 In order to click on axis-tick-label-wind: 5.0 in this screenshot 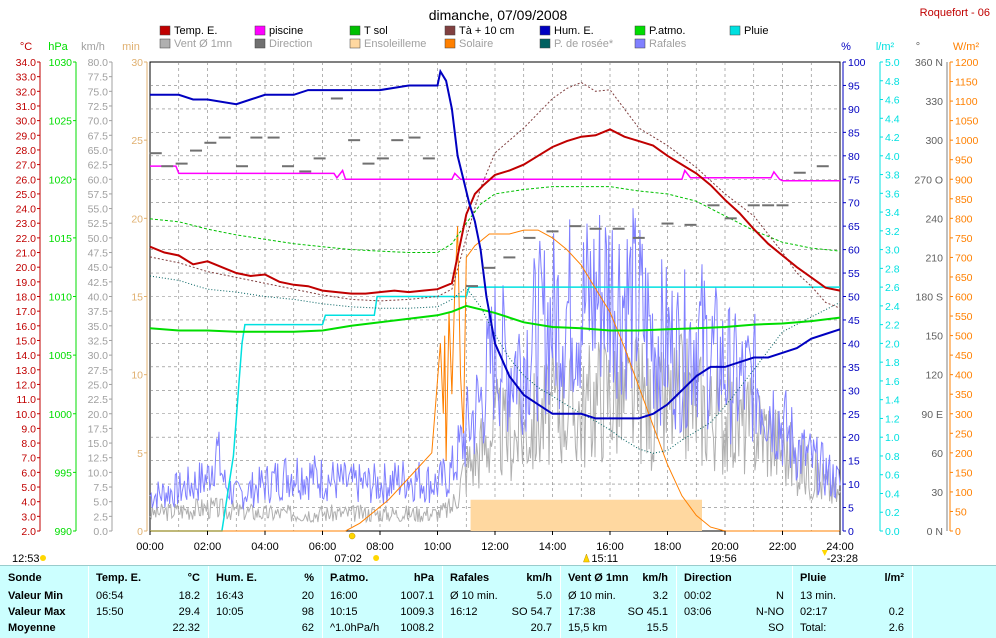, I will do `click(100, 503)`.